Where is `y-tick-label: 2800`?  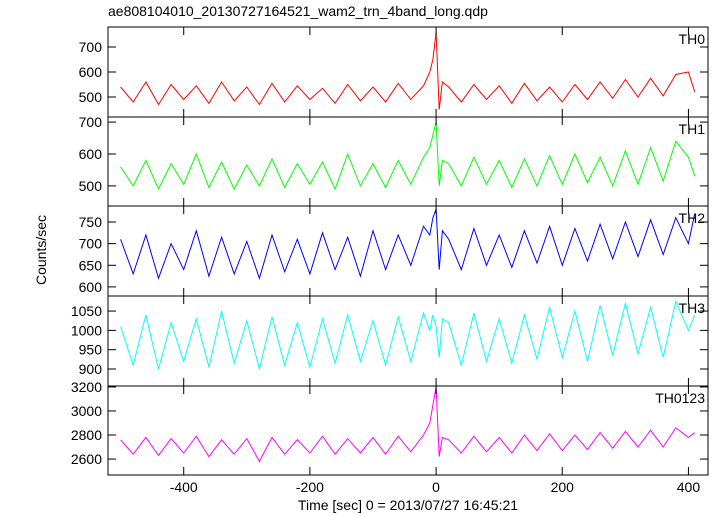
y-tick-label: 2800 is located at coordinates (86, 435).